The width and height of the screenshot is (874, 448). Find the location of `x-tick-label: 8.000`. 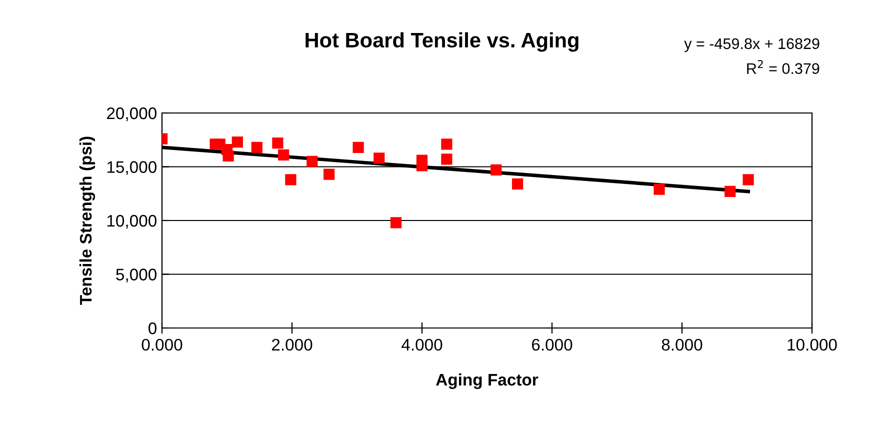

x-tick-label: 8.000 is located at coordinates (682, 344).